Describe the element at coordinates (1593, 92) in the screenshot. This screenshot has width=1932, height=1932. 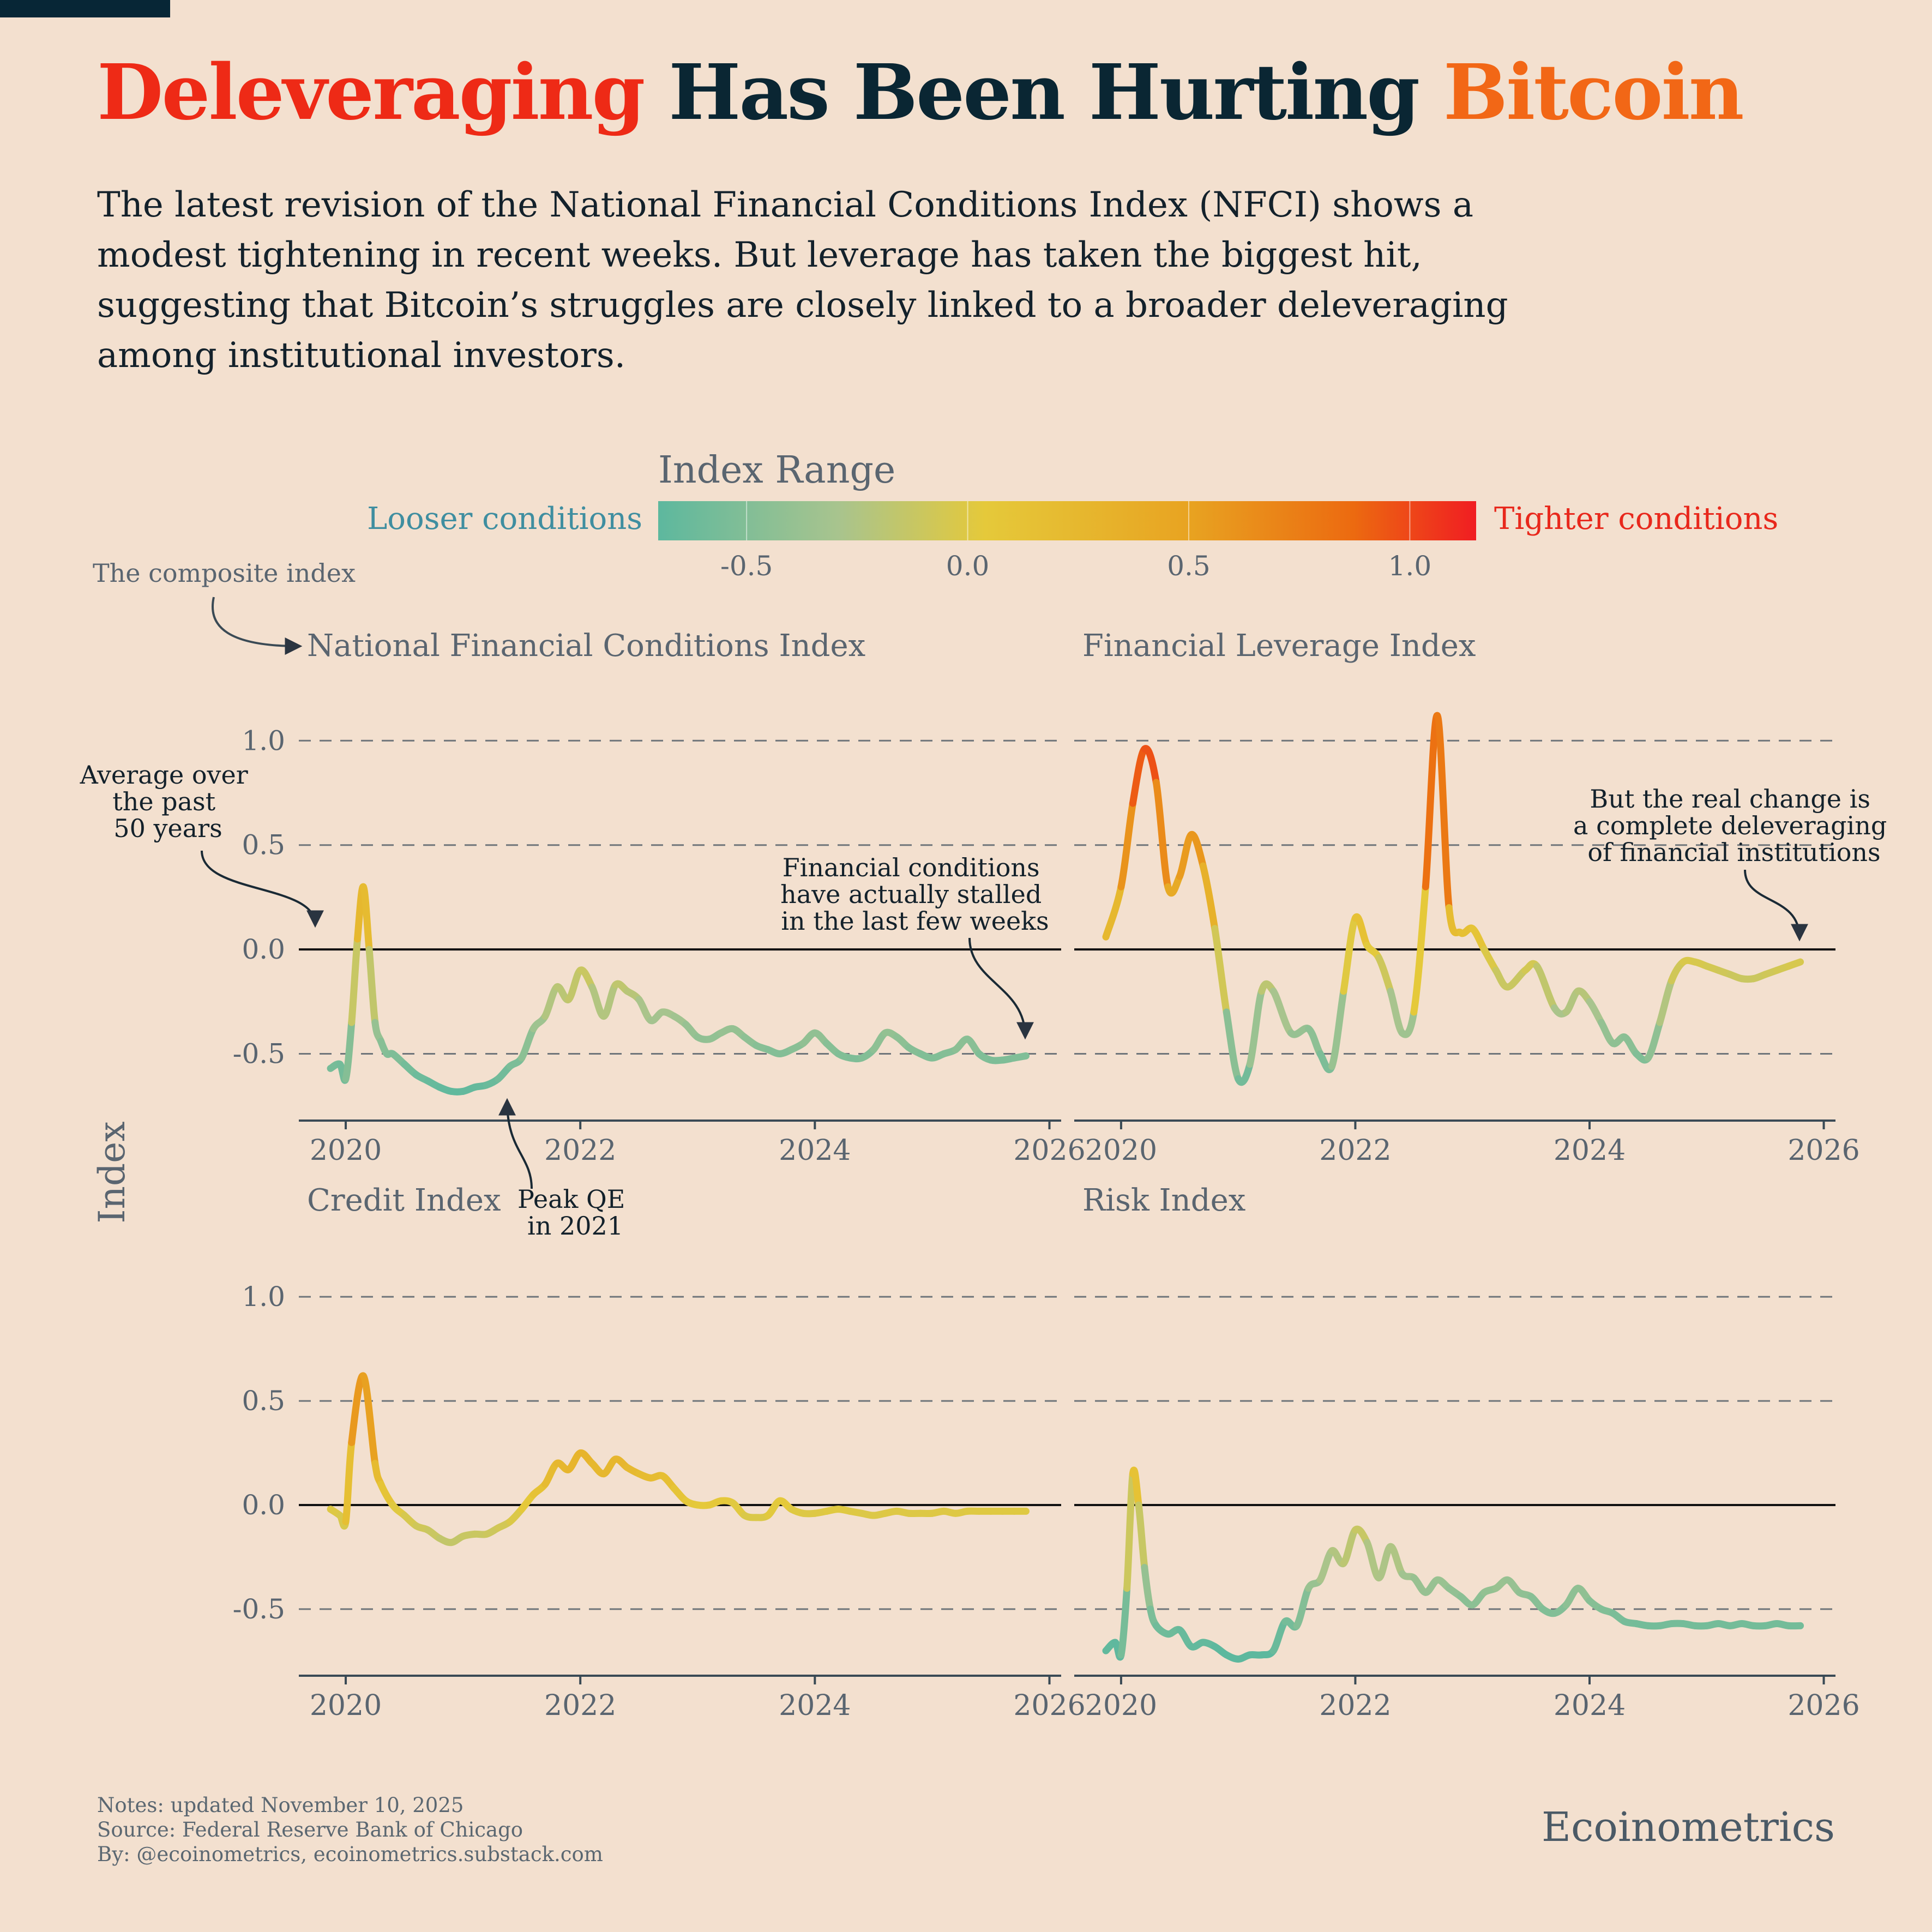
I see `title-part-bitcoin: Bitcoin` at that location.